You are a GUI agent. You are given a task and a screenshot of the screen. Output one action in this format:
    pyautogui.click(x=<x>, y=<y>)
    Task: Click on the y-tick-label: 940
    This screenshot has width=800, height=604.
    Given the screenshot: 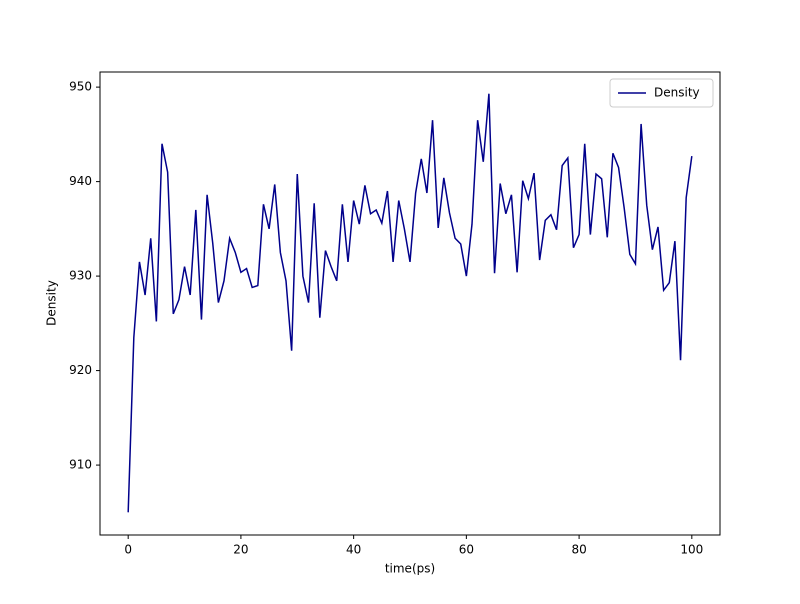 What is the action you would take?
    pyautogui.click(x=80, y=181)
    